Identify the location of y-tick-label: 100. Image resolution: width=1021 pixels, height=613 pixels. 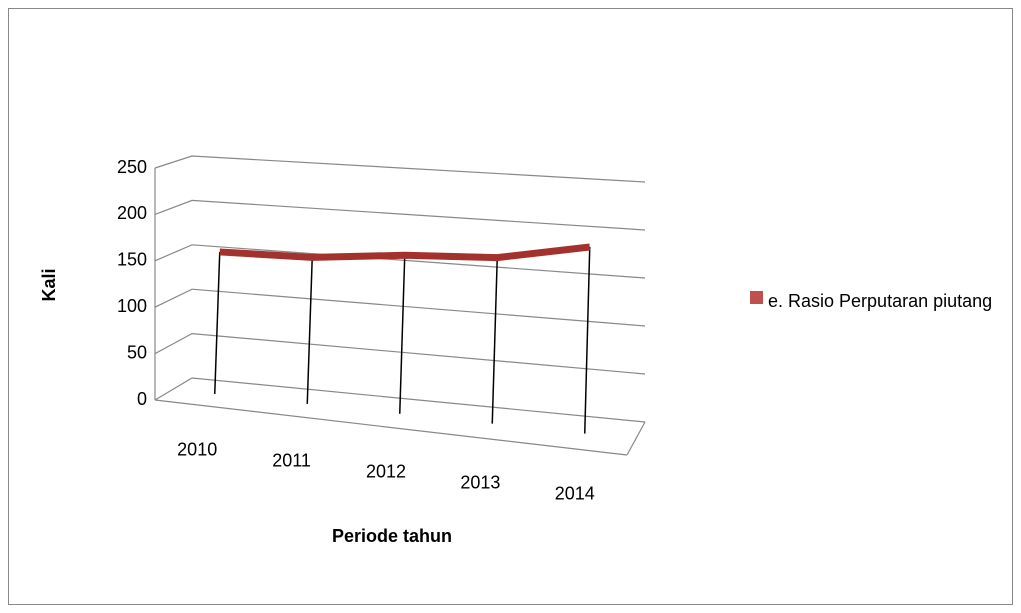
(132, 306).